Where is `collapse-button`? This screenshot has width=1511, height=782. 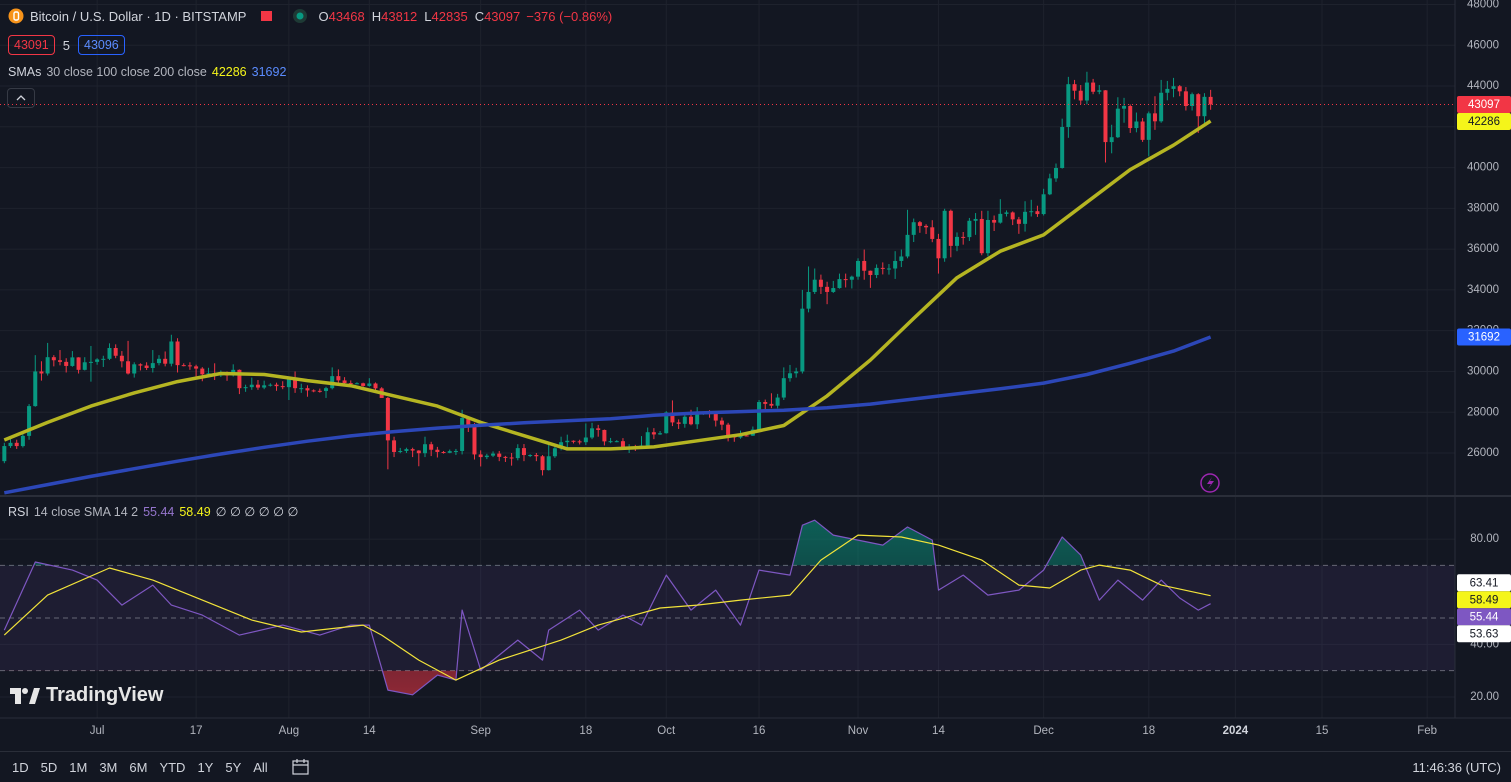 collapse-button is located at coordinates (21, 98).